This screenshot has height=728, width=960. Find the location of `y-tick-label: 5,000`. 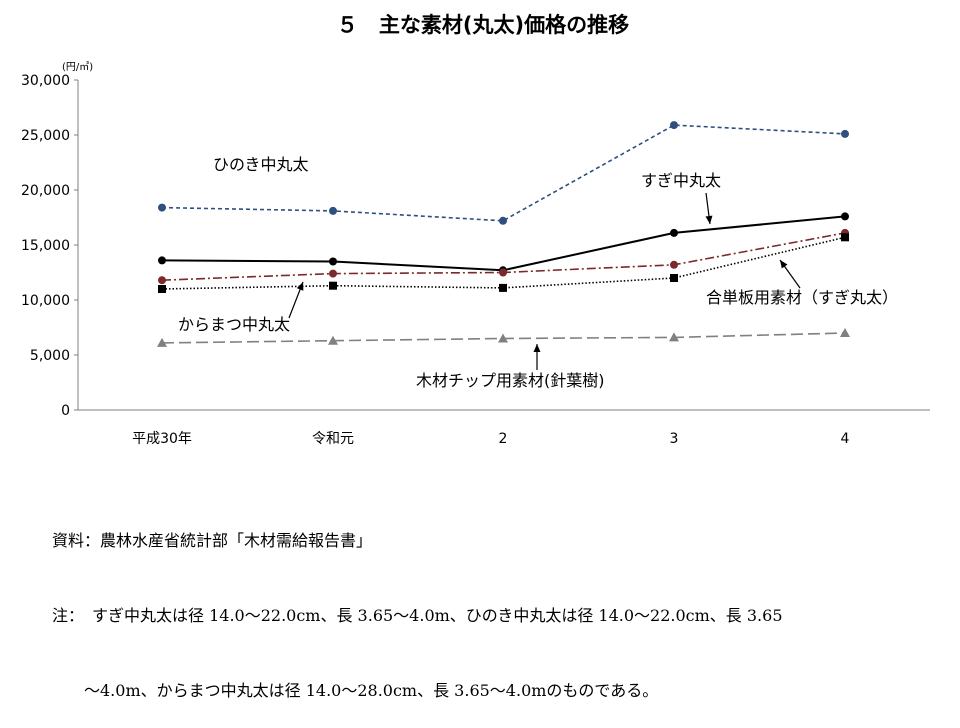

y-tick-label: 5,000 is located at coordinates (50, 356).